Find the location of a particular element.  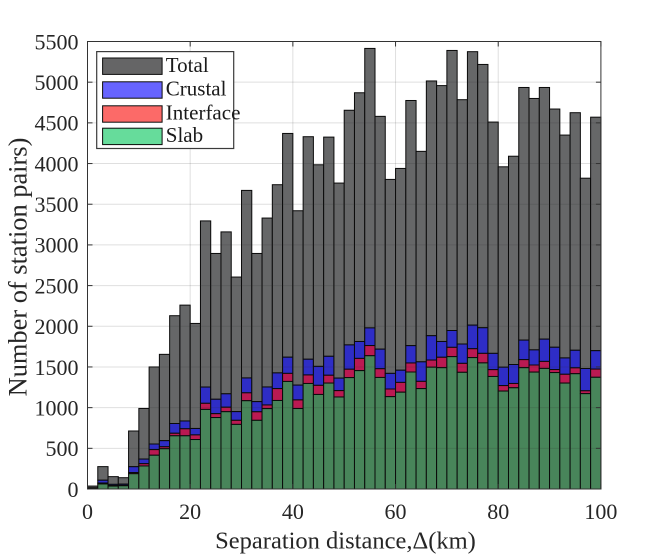

svg-text: 2500 is located at coordinates (57, 285).